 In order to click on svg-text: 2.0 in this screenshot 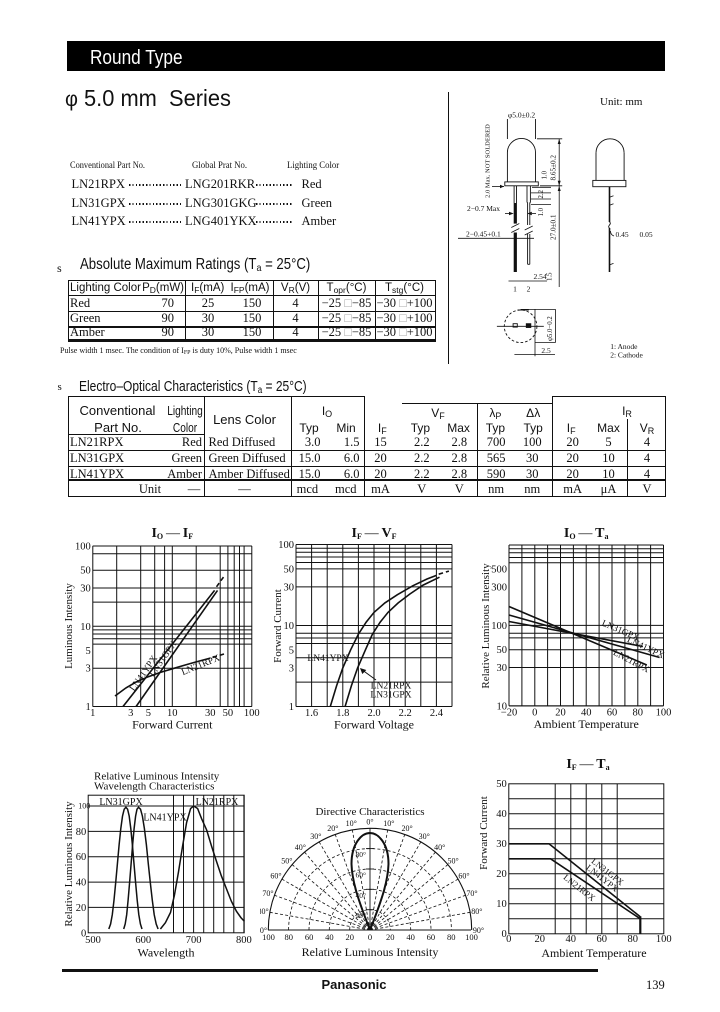, I will do `click(373, 713)`.